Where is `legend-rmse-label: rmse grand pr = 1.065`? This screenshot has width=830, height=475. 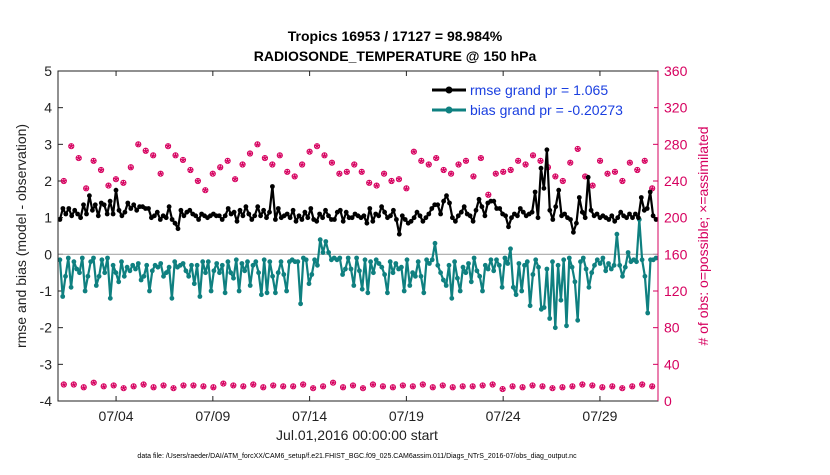
legend-rmse-label: rmse grand pr = 1.065 is located at coordinates (539, 90).